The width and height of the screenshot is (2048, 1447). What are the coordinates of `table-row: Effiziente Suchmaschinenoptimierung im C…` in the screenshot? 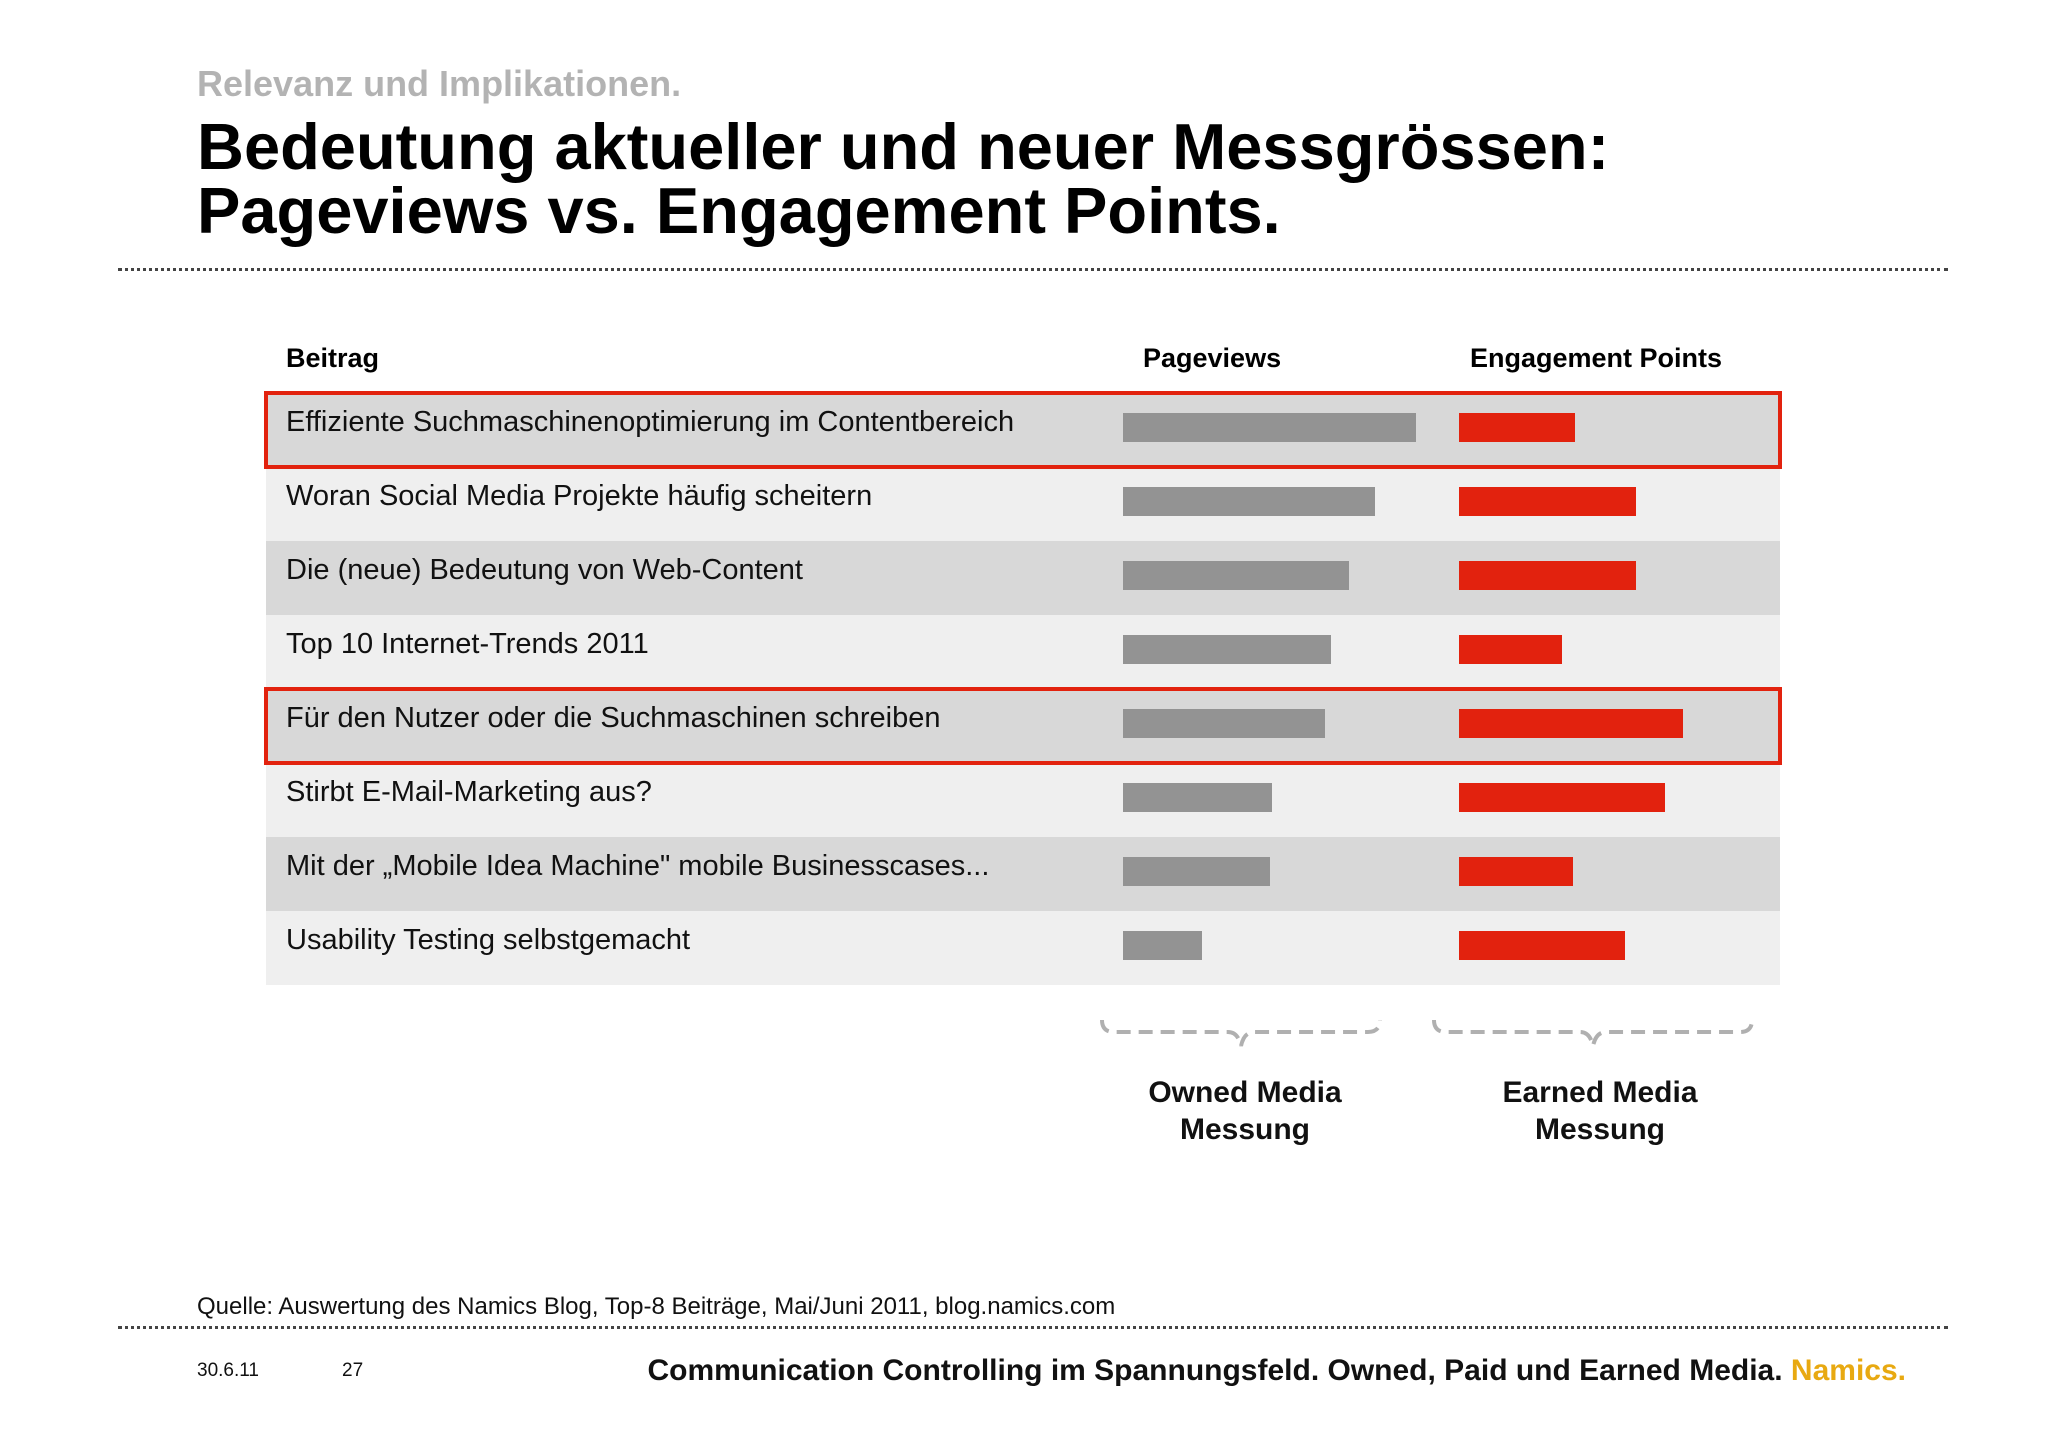 It's located at (1023, 430).